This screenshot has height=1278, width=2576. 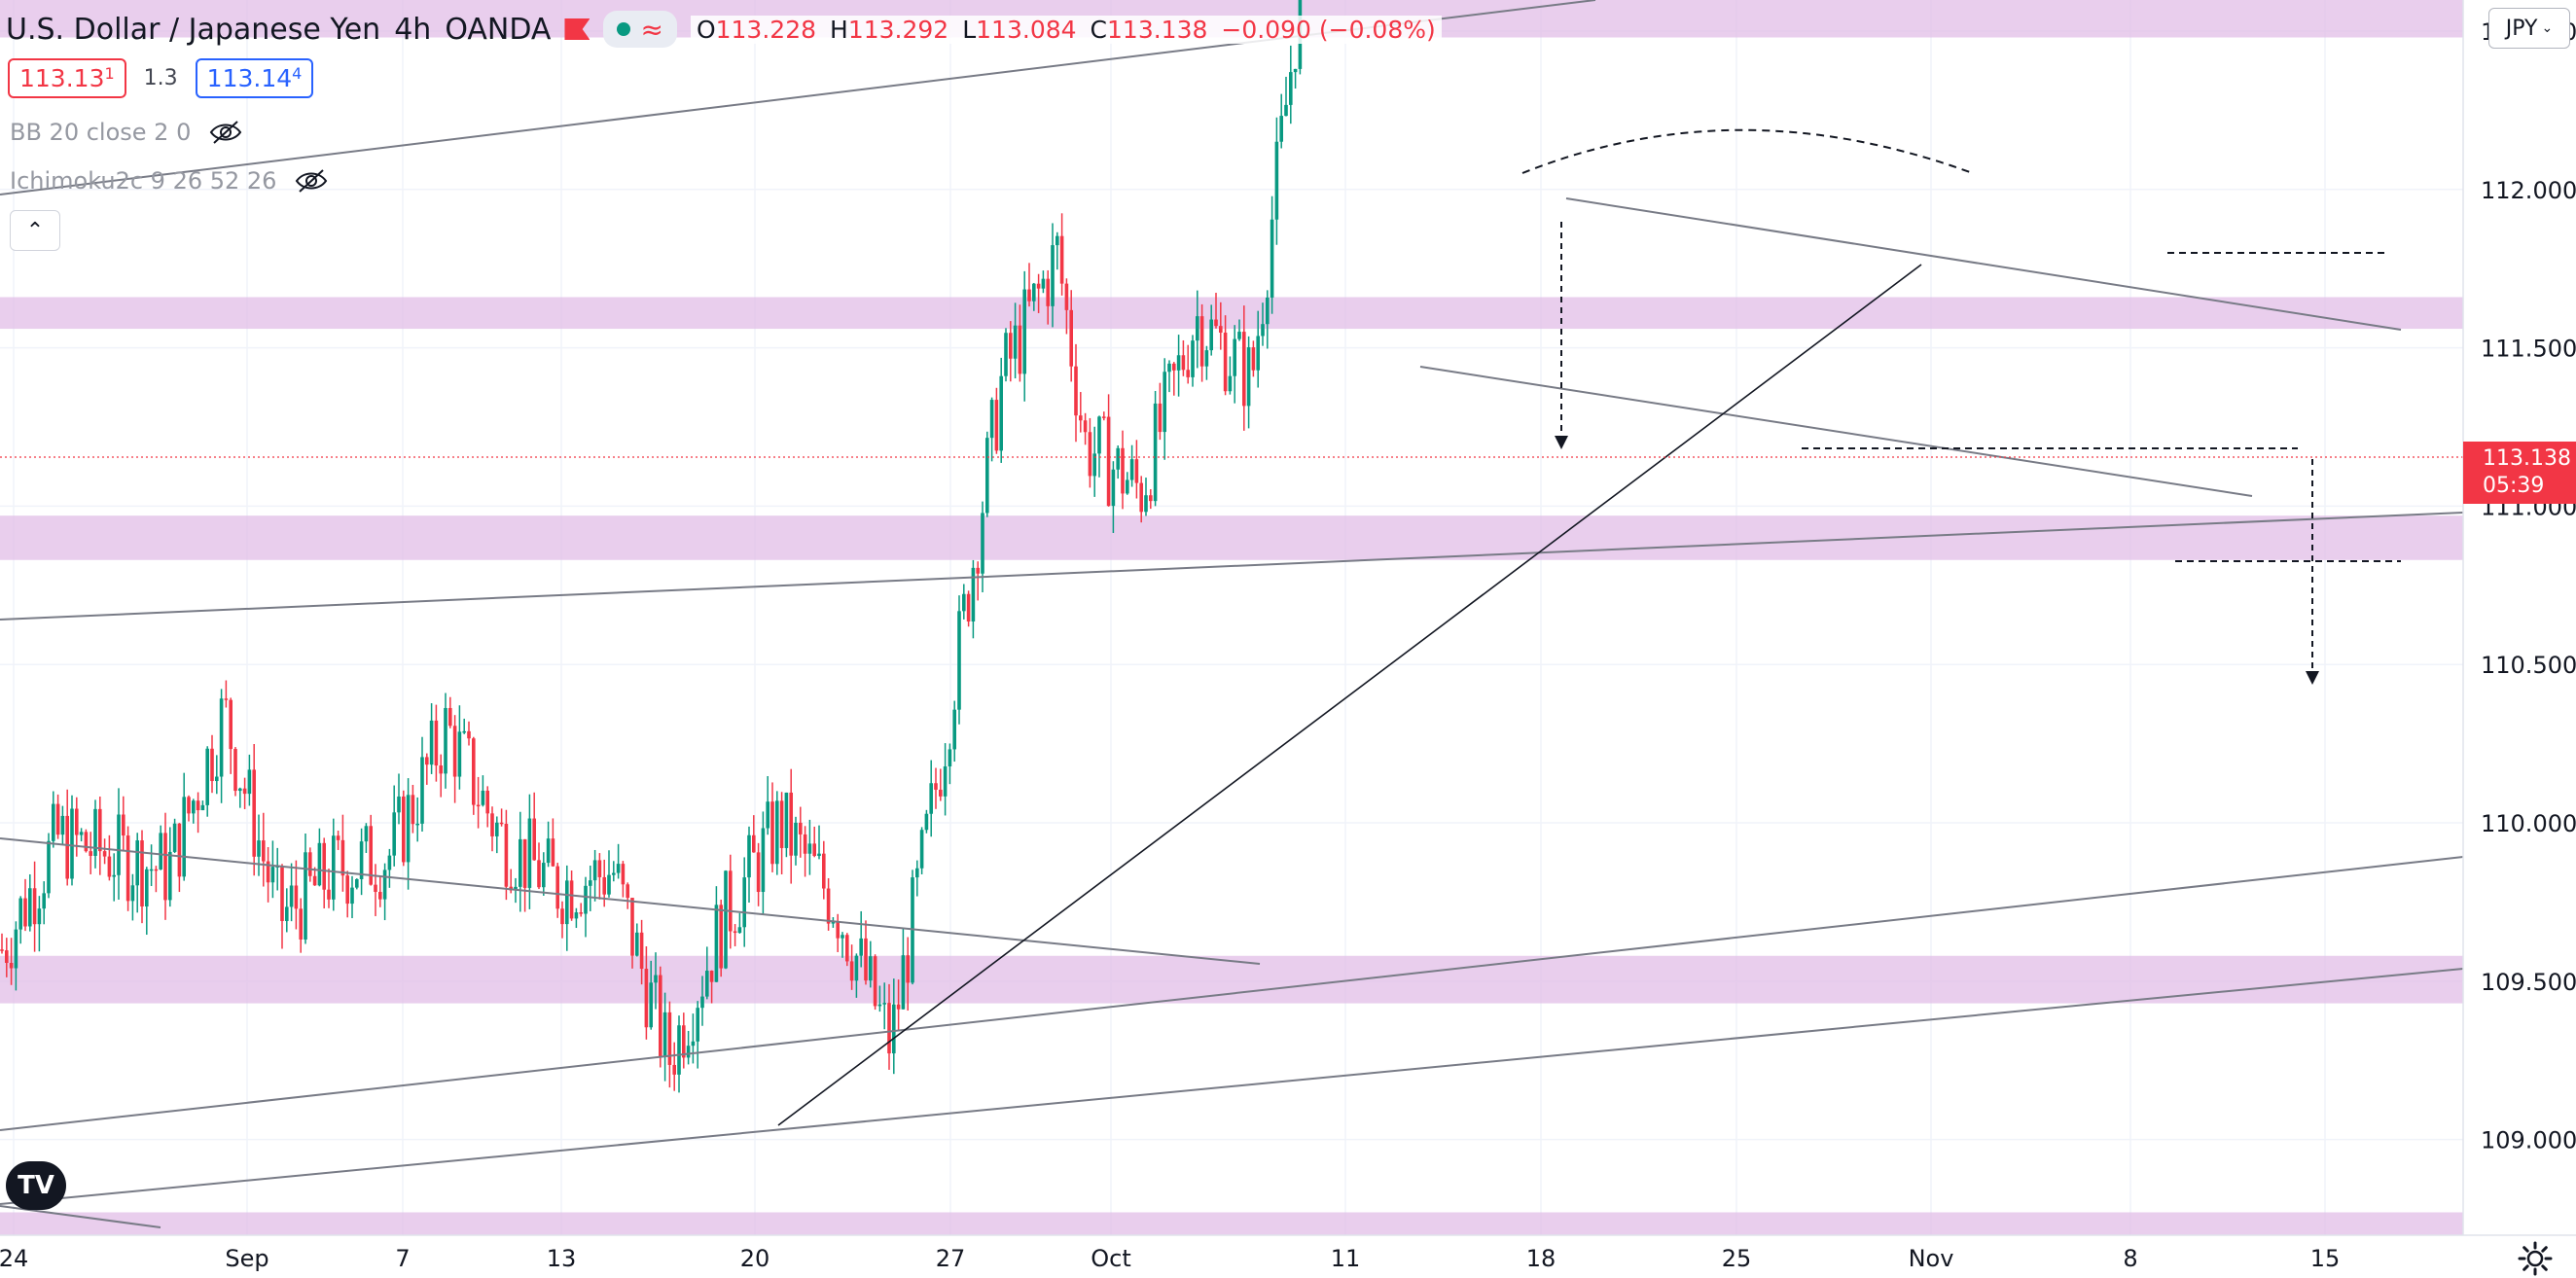 I want to click on indicator-bb: BB 20 close 2 0, so click(x=126, y=132).